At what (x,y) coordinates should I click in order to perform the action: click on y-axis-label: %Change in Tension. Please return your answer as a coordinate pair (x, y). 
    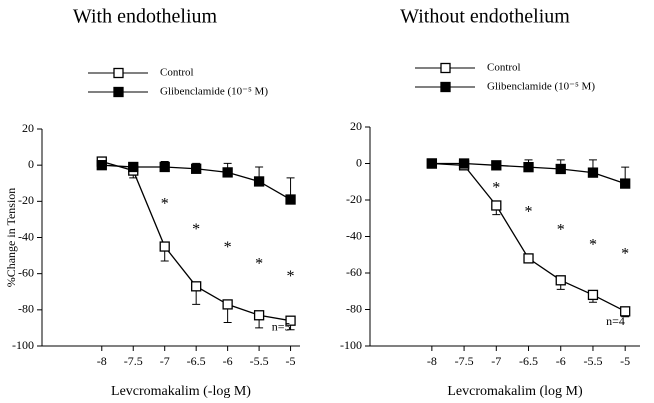
    Looking at the image, I should click on (11, 238).